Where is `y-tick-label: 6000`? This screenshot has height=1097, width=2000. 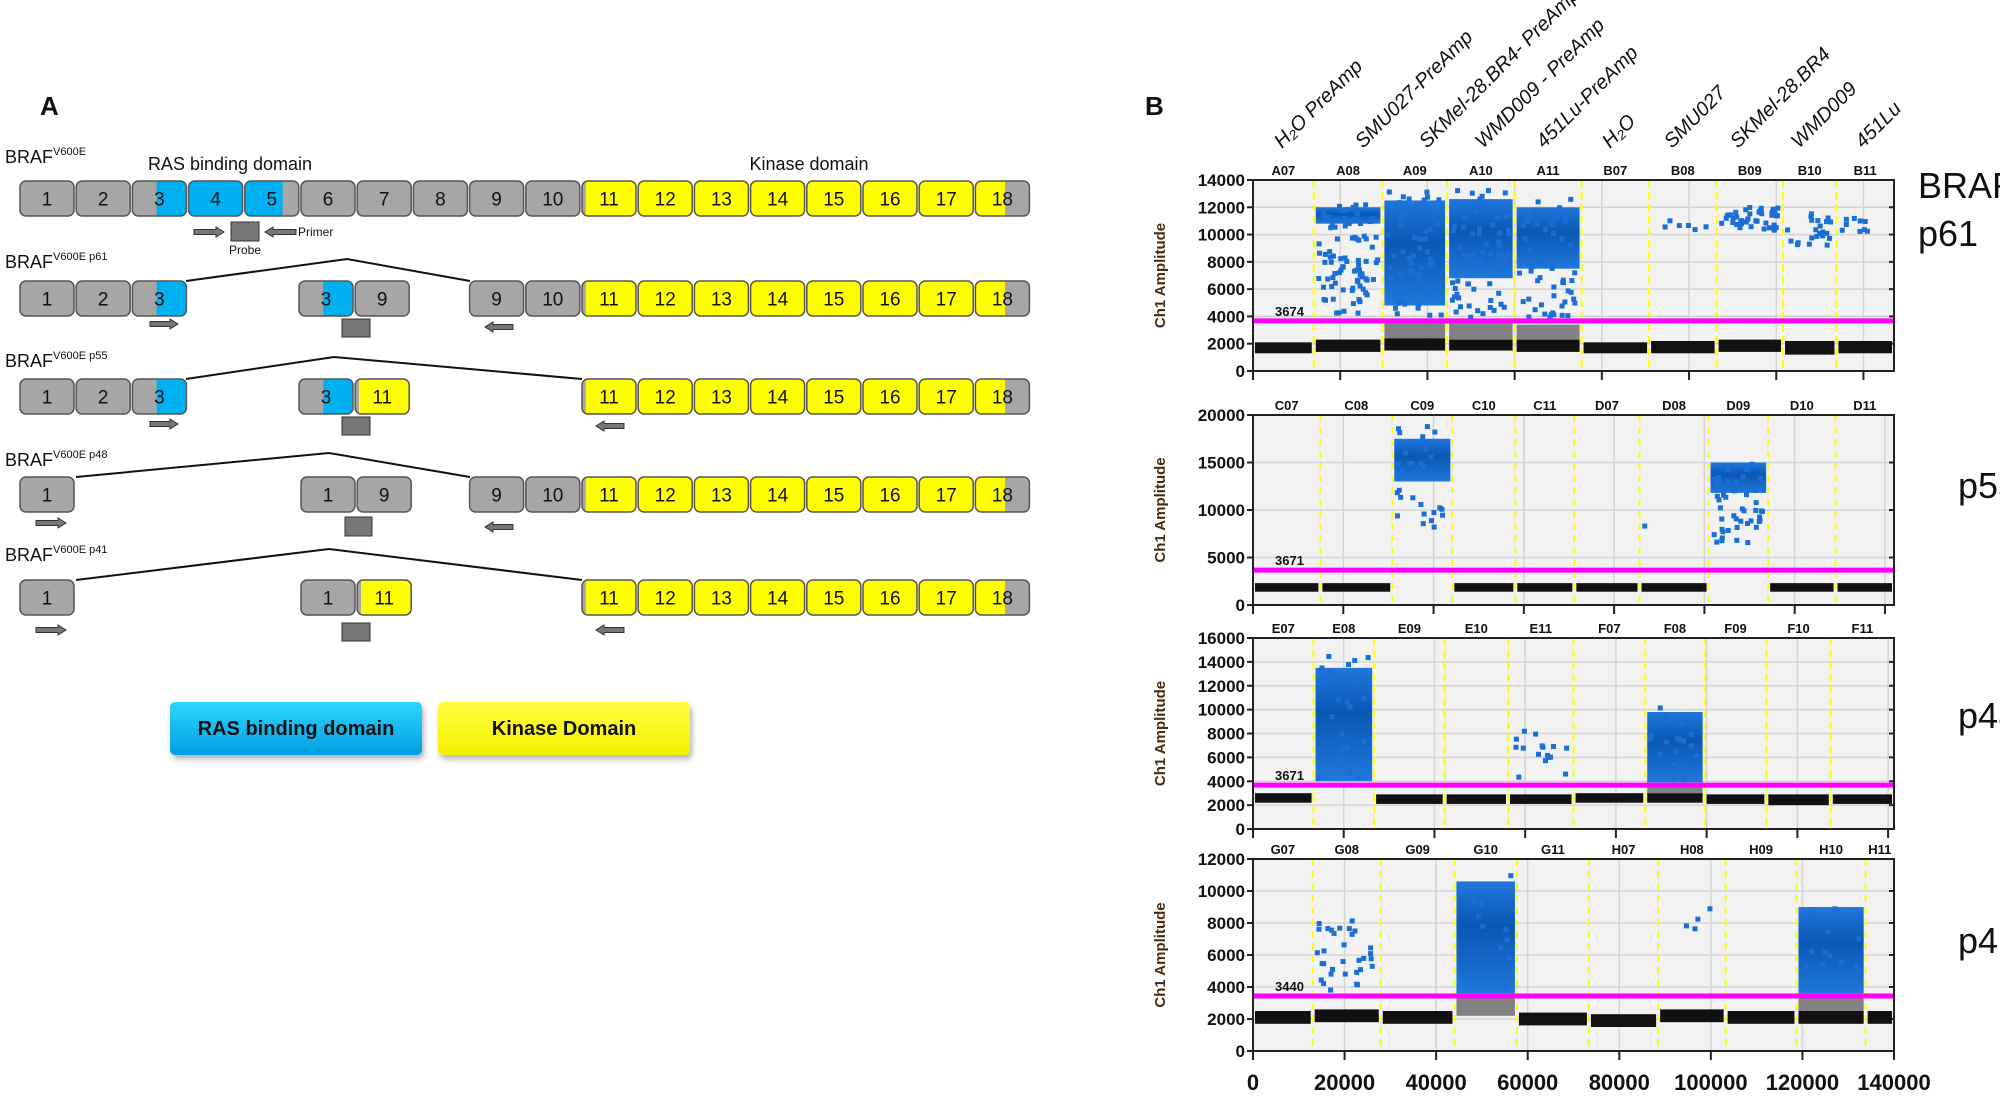 y-tick-label: 6000 is located at coordinates (1226, 289).